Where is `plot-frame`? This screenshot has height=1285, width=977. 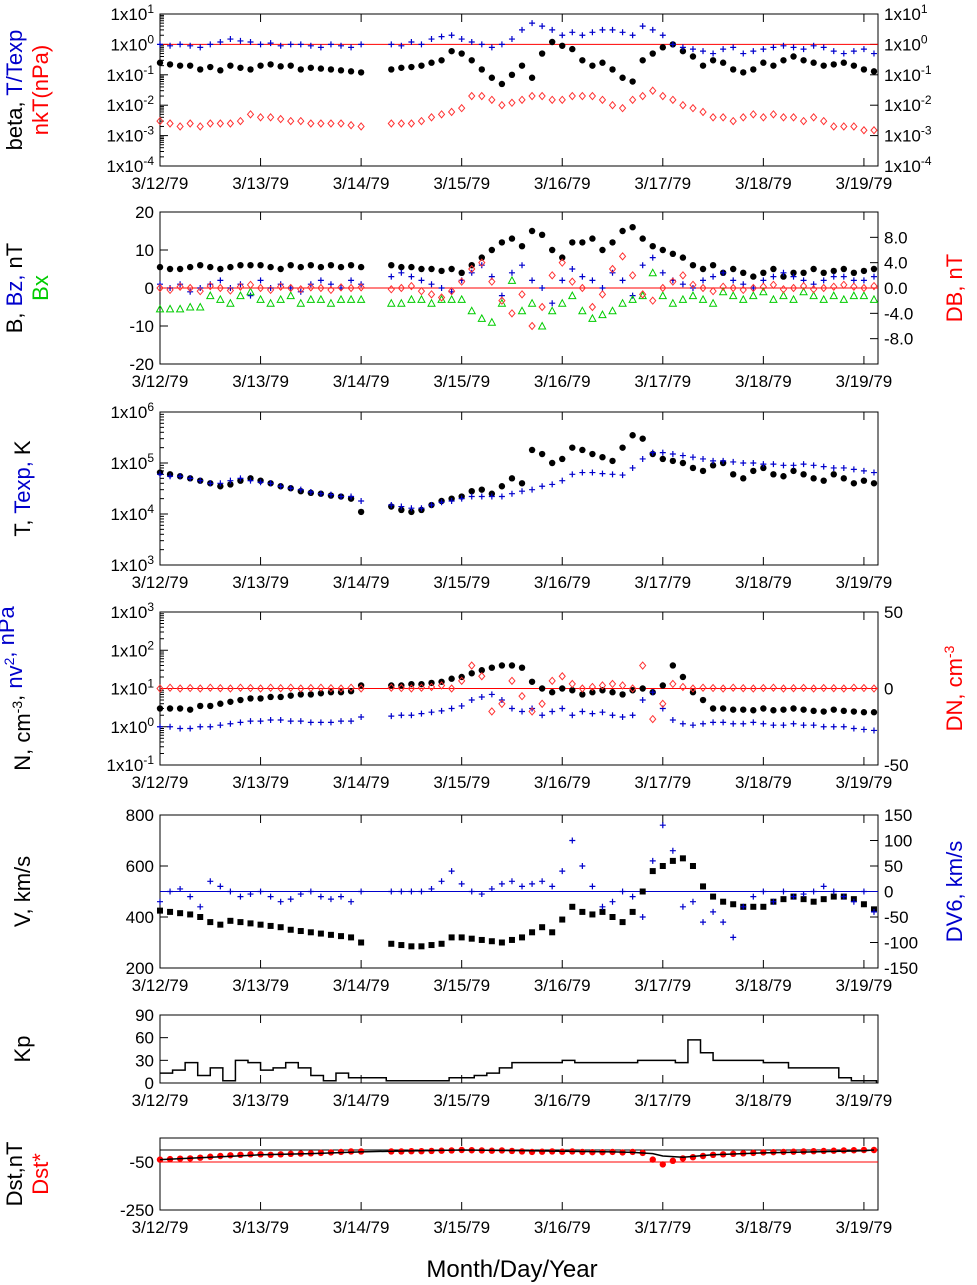 plot-frame is located at coordinates (519, 90).